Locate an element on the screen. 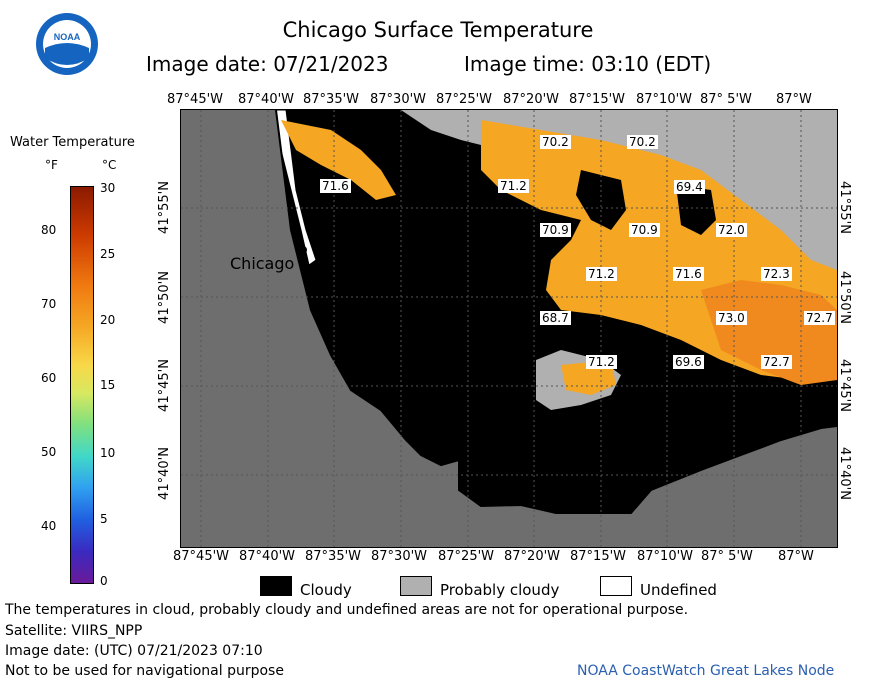 The width and height of the screenshot is (876, 687). noaa-logo: NOAA is located at coordinates (67, 44).